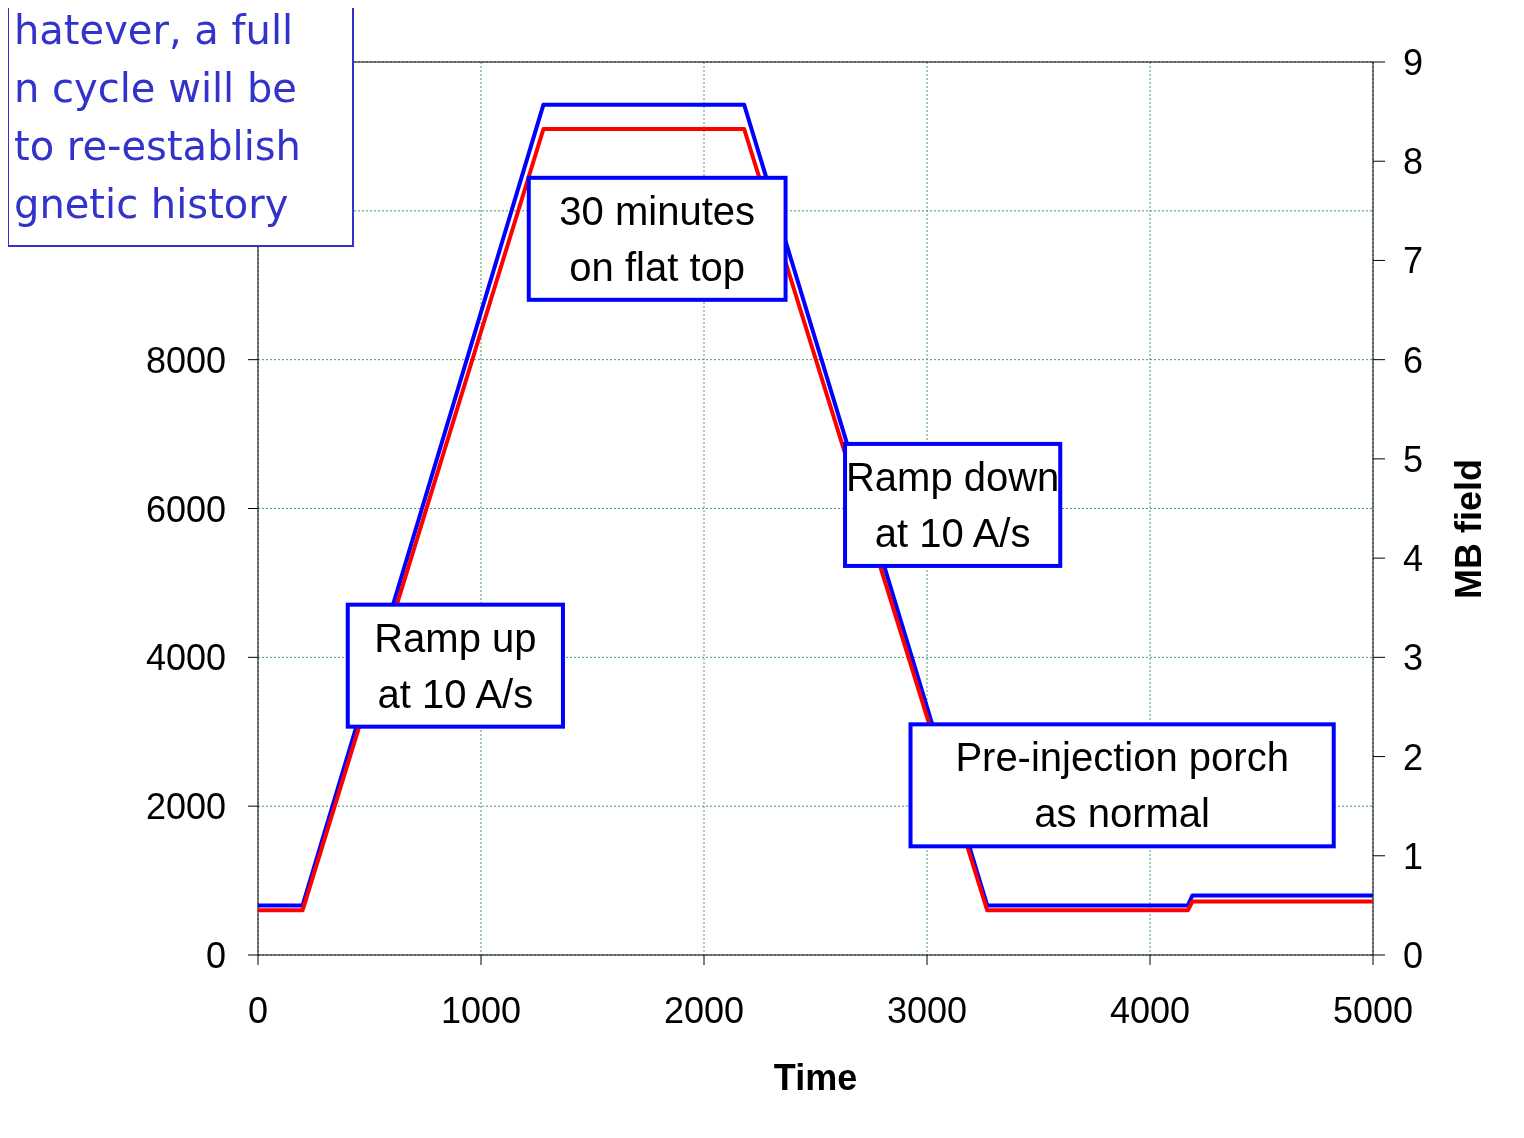 The width and height of the screenshot is (1524, 1138). Describe the element at coordinates (1413, 955) in the screenshot. I see `y2-tick-label: 0` at that location.